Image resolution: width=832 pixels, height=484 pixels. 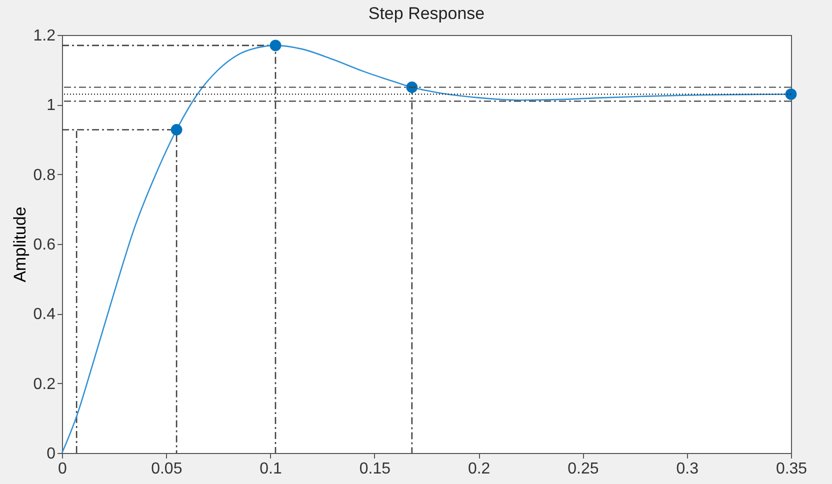 What do you see at coordinates (44, 315) in the screenshot?
I see `y-tick-label: 0.4` at bounding box center [44, 315].